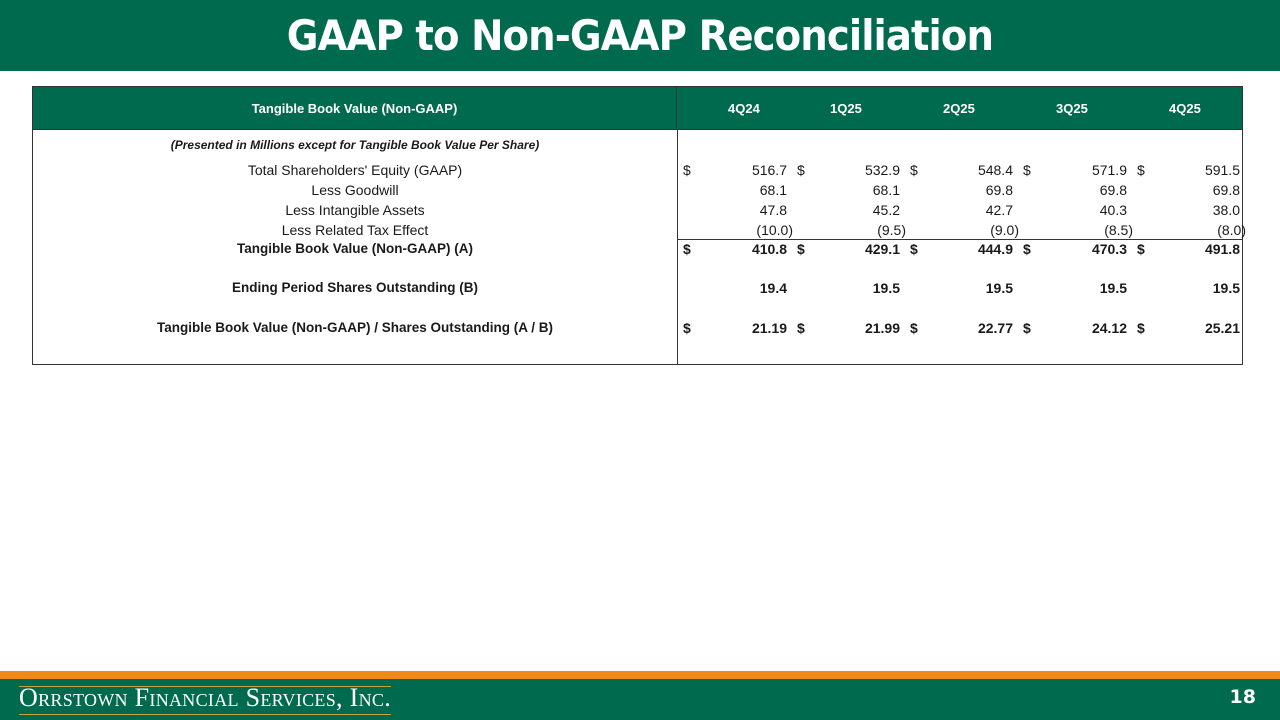 This screenshot has height=720, width=1280. Describe the element at coordinates (891, 230) in the screenshot. I see `cell-value: (9.5)` at that location.